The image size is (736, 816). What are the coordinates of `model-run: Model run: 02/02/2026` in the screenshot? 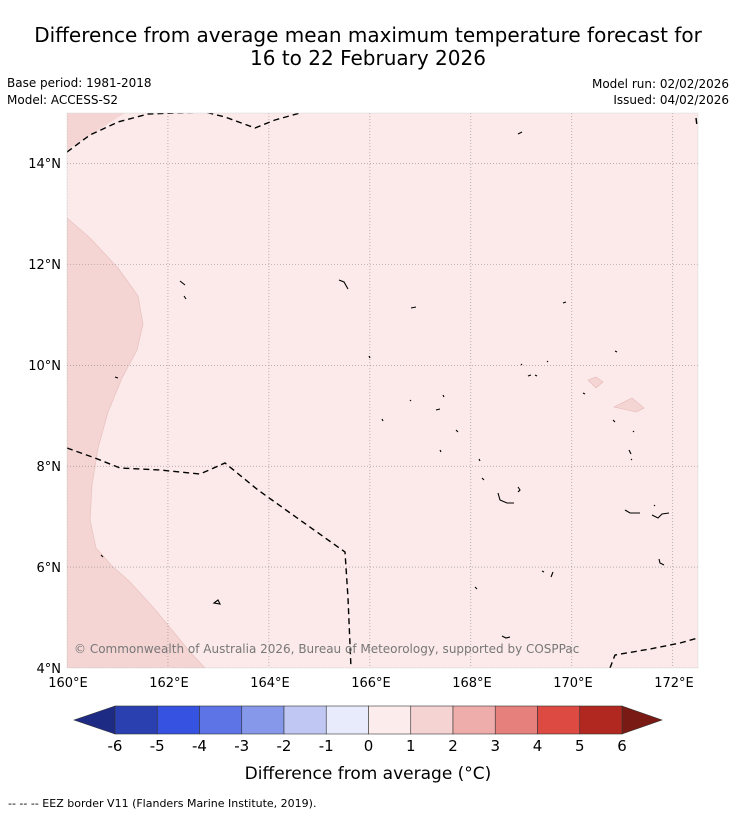 It's located at (660, 84).